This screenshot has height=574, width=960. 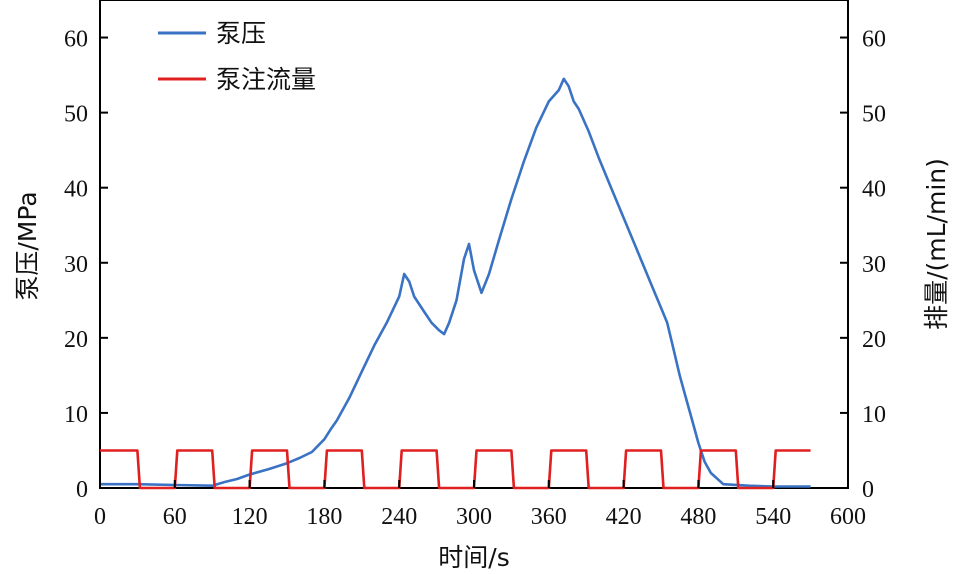 I want to click on x-tick-label: 240, so click(x=399, y=517).